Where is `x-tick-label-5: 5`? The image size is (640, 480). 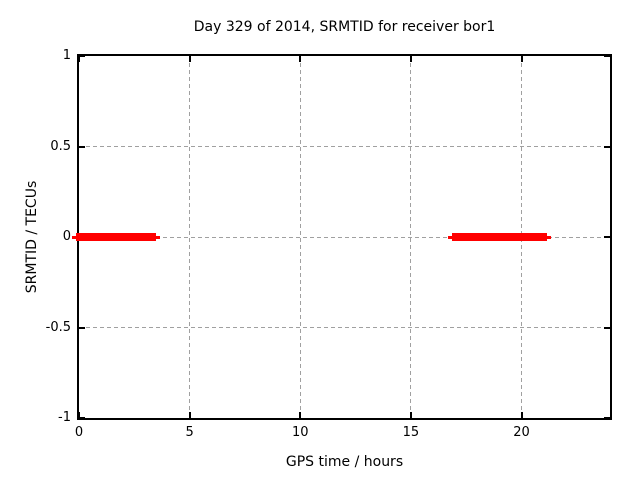 x-tick-label-5: 5 is located at coordinates (189, 432).